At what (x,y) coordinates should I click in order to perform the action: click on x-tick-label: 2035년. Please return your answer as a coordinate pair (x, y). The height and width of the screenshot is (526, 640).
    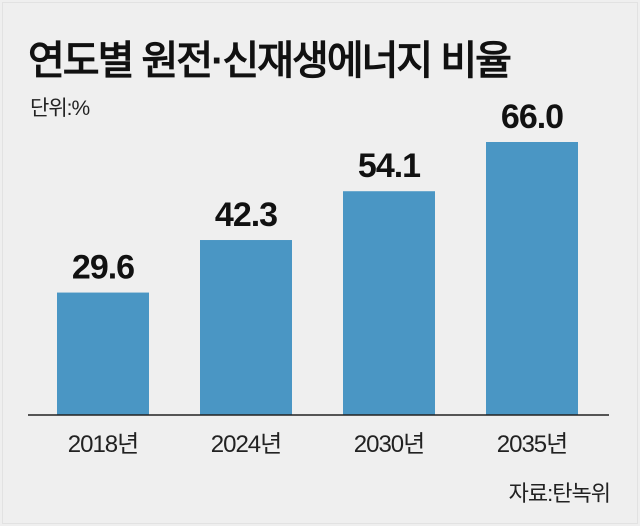
    Looking at the image, I should click on (532, 444).